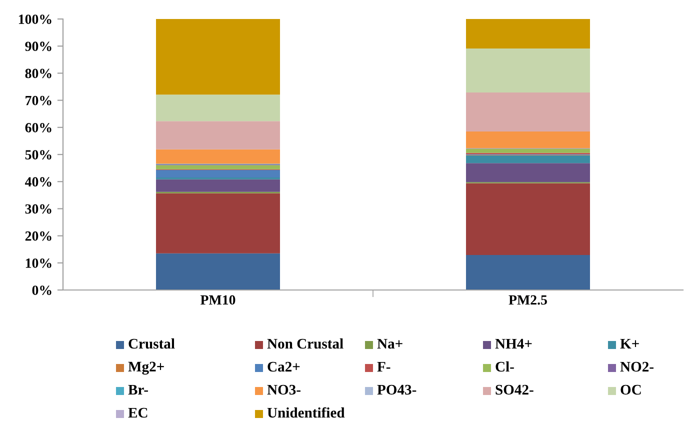 The height and width of the screenshot is (437, 693). I want to click on legend-label: PO43-, so click(396, 389).